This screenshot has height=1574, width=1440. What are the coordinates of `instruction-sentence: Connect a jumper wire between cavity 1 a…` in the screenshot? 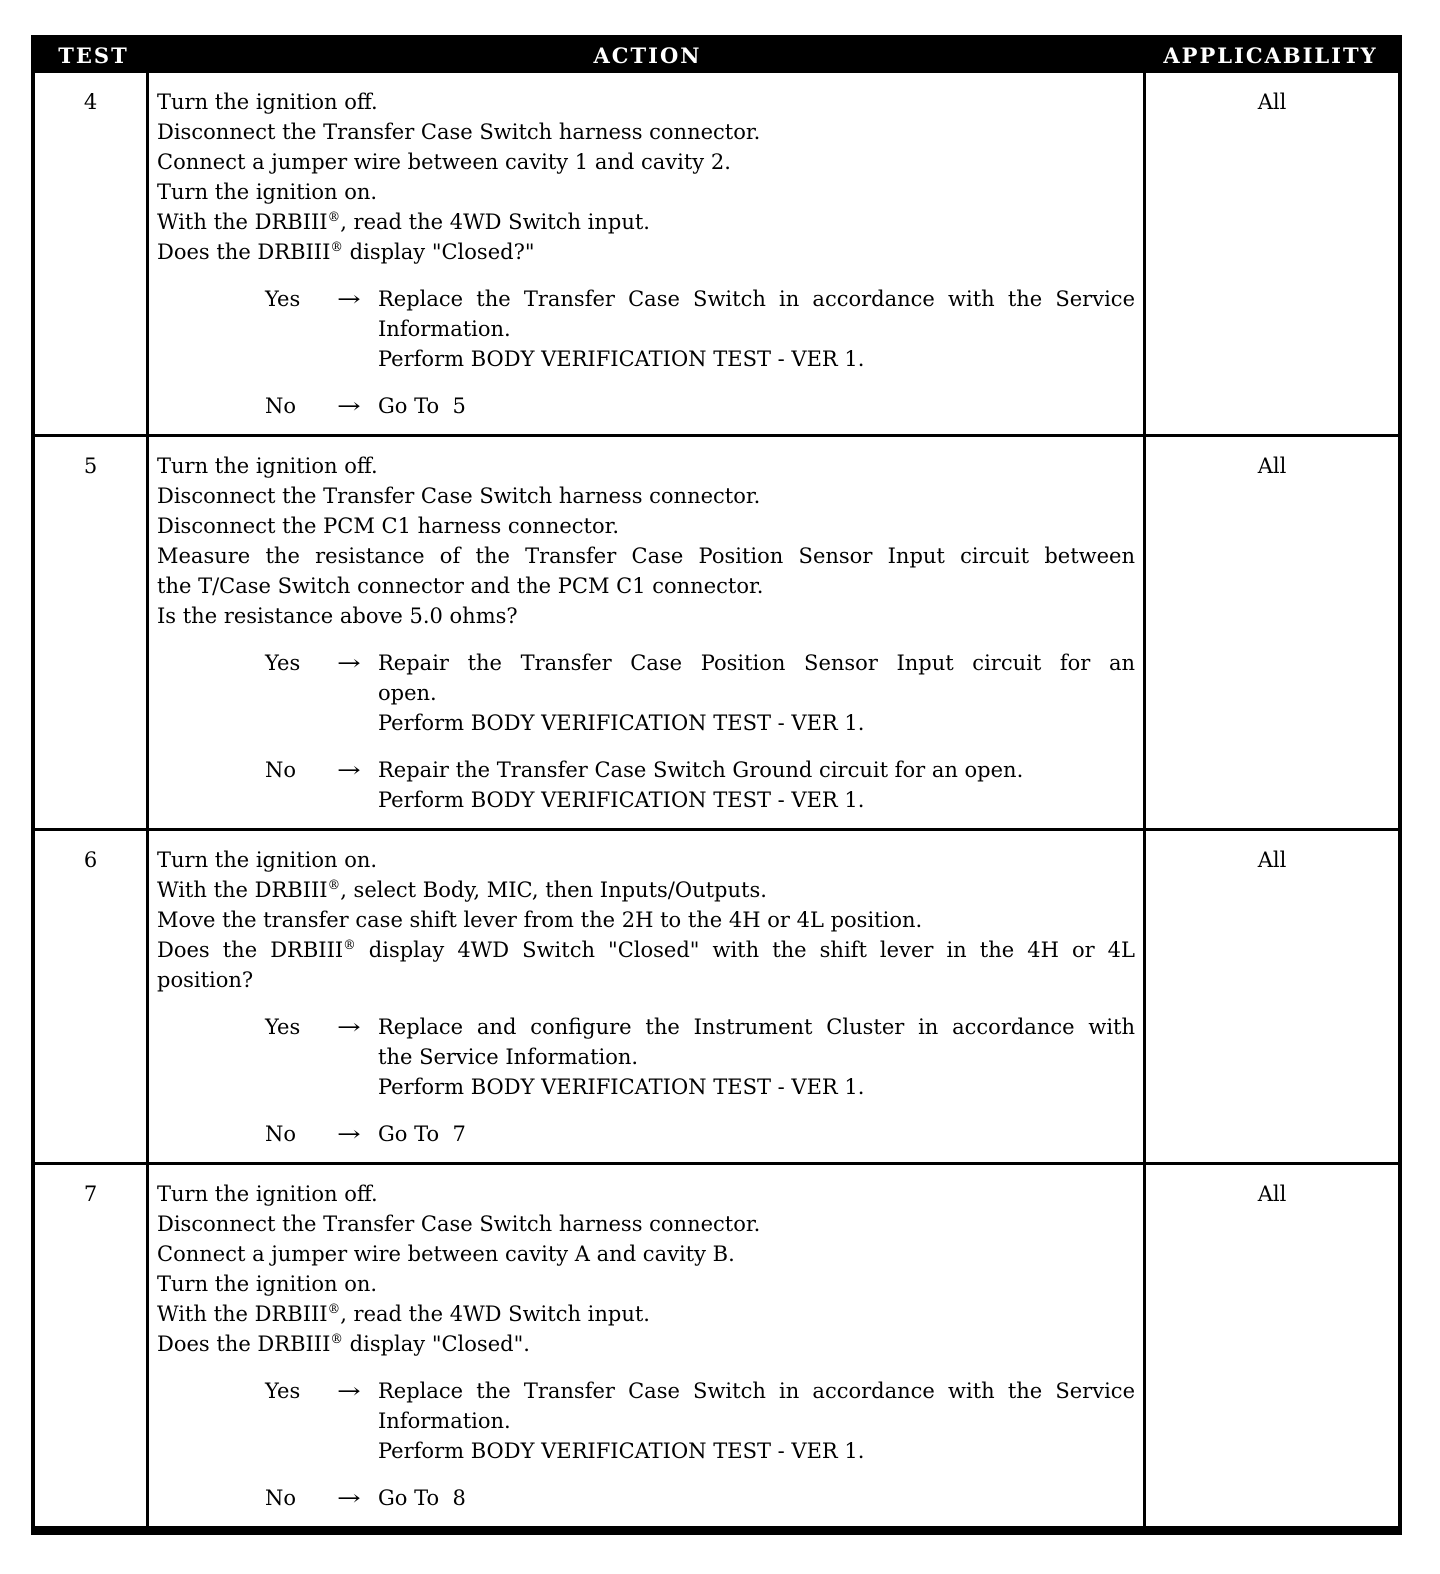 It's located at (646, 162).